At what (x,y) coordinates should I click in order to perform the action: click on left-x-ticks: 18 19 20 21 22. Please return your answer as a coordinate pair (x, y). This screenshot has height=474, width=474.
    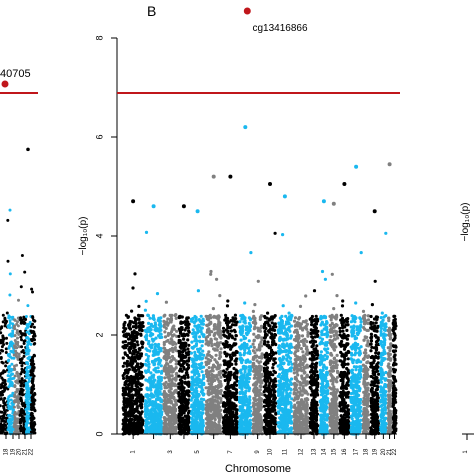
    Looking at the image, I should click on (19, 444).